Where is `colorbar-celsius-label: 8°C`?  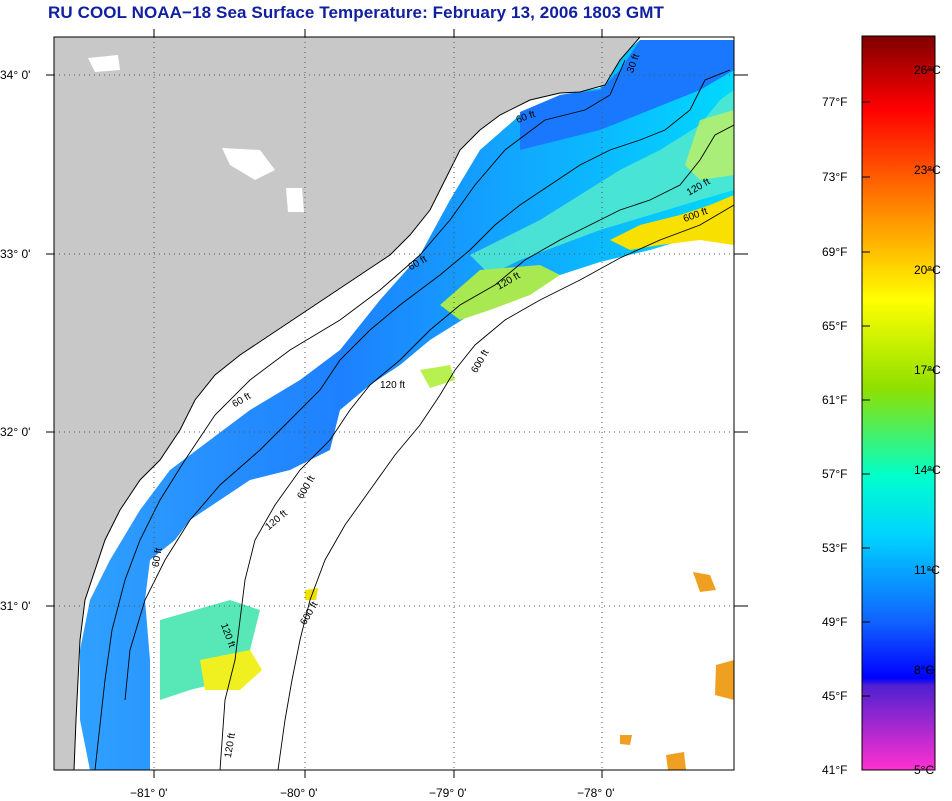 colorbar-celsius-label: 8°C is located at coordinates (924, 670).